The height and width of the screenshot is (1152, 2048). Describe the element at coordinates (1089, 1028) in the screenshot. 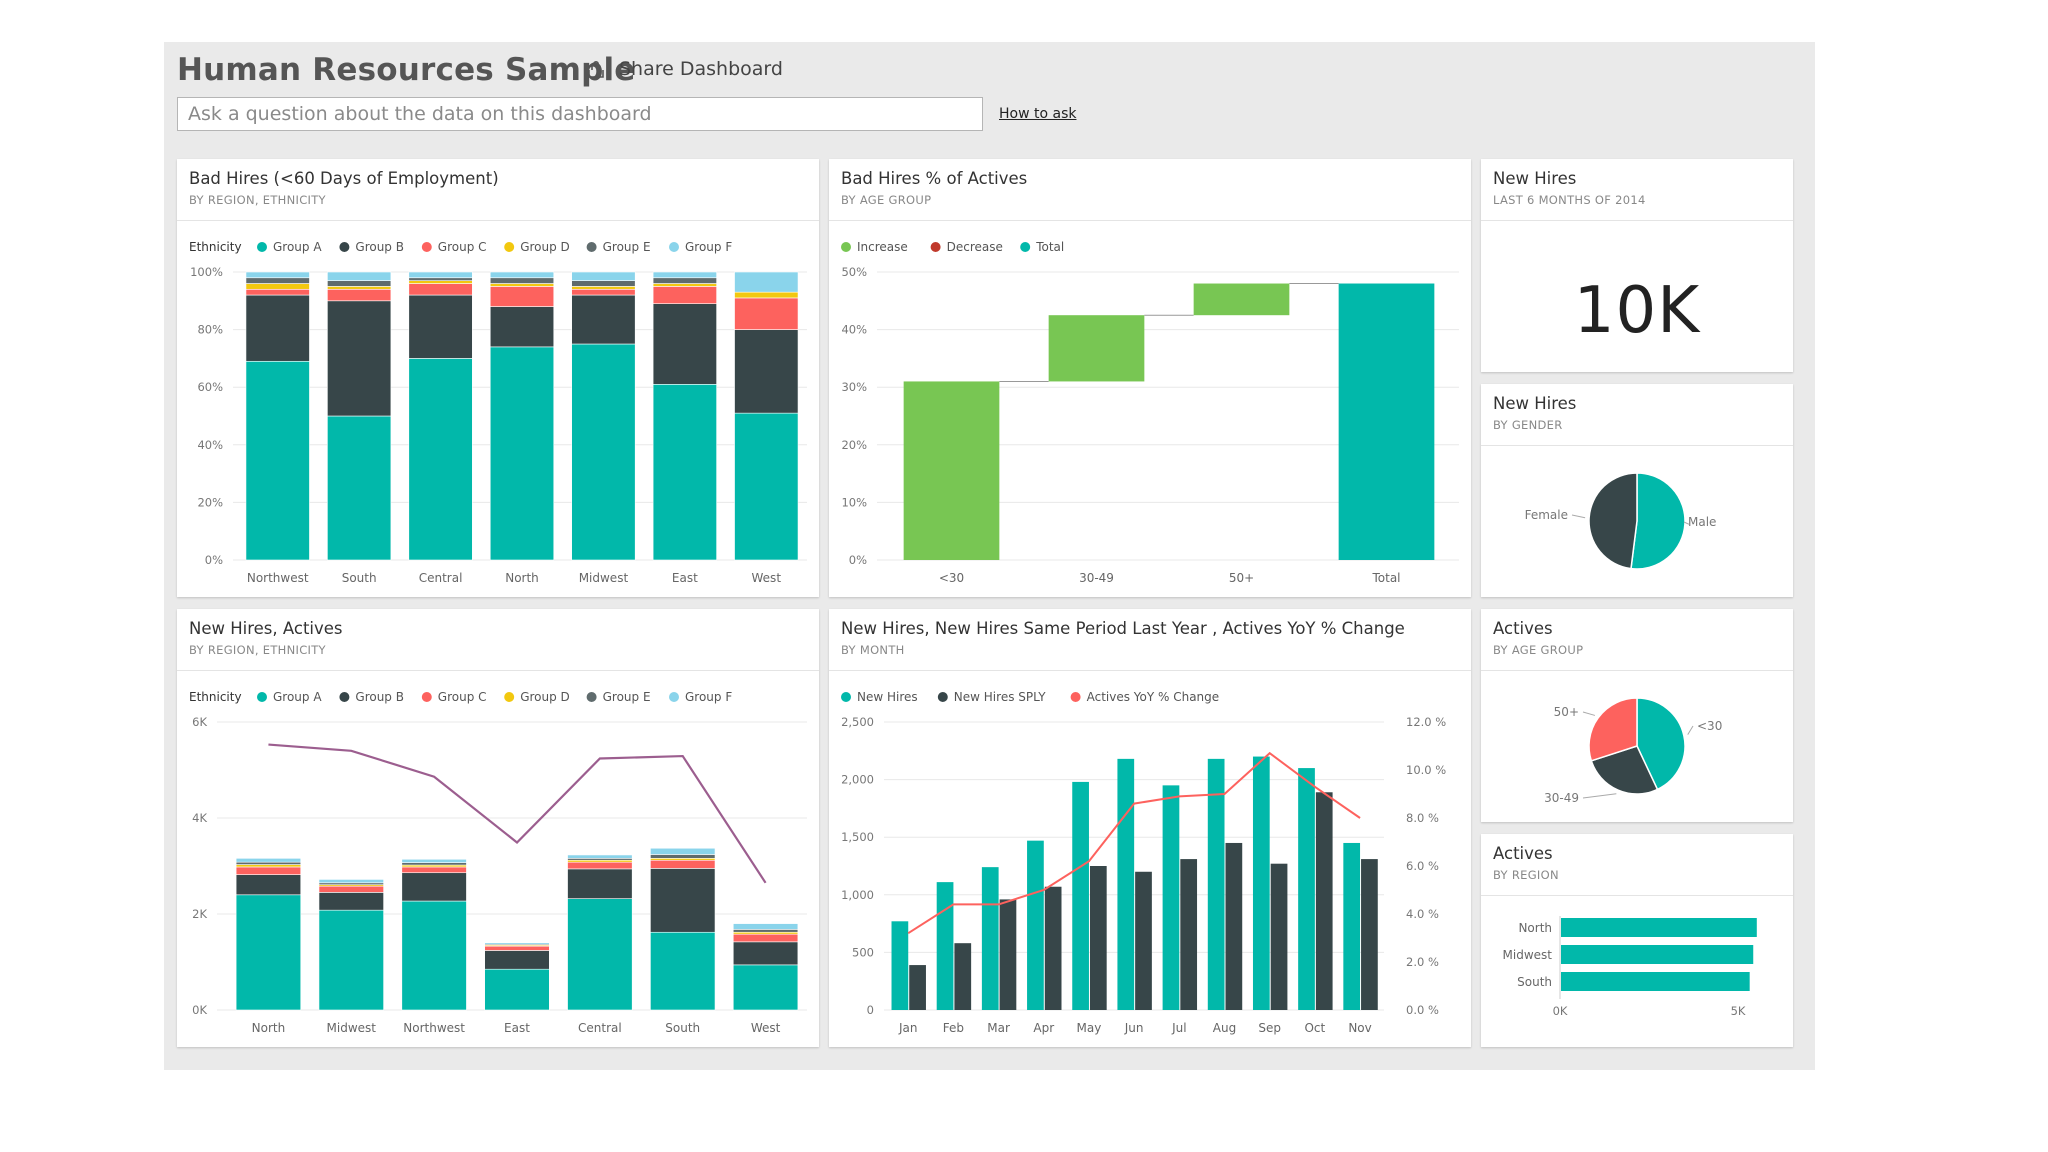

I see `x-tick-label: May` at that location.